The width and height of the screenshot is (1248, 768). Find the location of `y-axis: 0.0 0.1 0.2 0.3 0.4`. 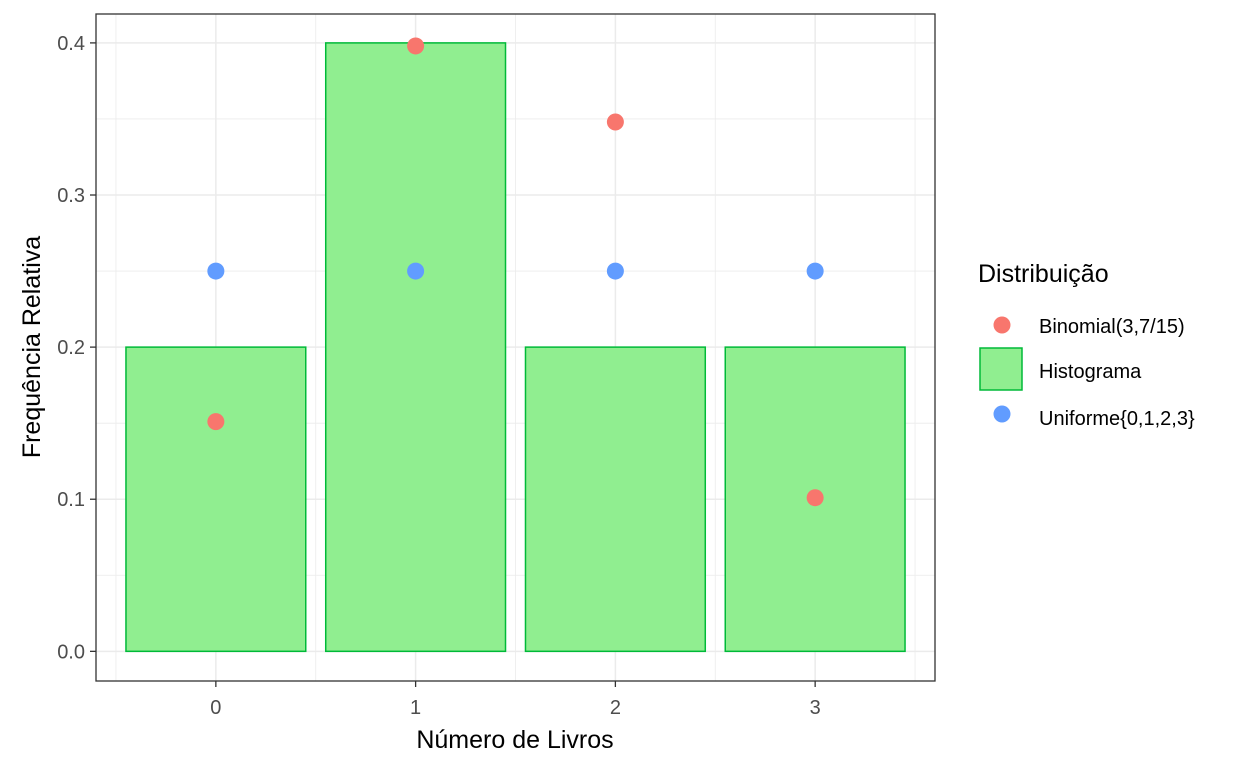

y-axis: 0.0 0.1 0.2 0.3 0.4 is located at coordinates (76, 348).